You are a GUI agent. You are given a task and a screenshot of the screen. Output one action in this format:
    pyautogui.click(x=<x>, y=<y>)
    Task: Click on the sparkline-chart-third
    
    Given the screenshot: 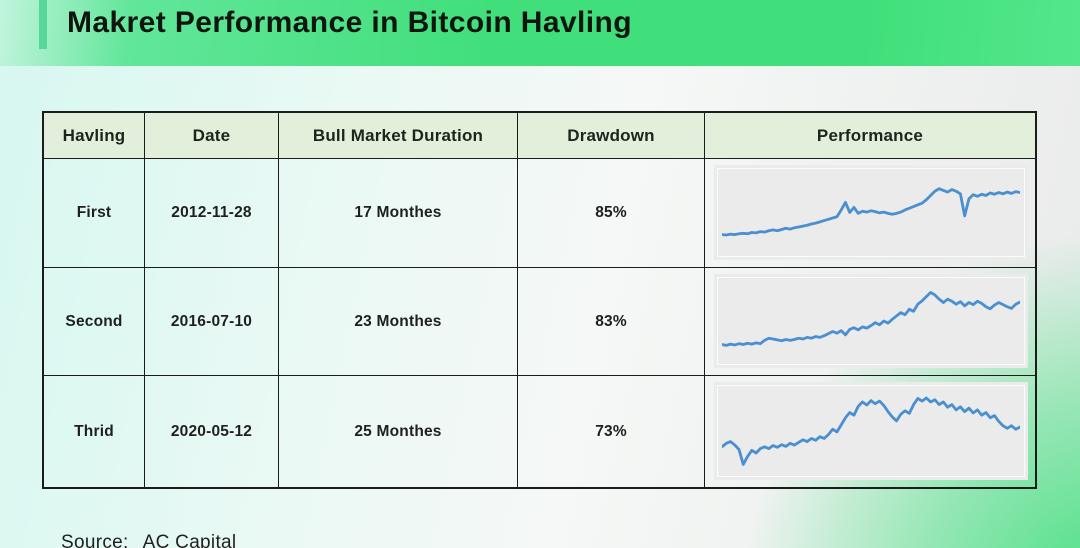 What is the action you would take?
    pyautogui.click(x=871, y=431)
    